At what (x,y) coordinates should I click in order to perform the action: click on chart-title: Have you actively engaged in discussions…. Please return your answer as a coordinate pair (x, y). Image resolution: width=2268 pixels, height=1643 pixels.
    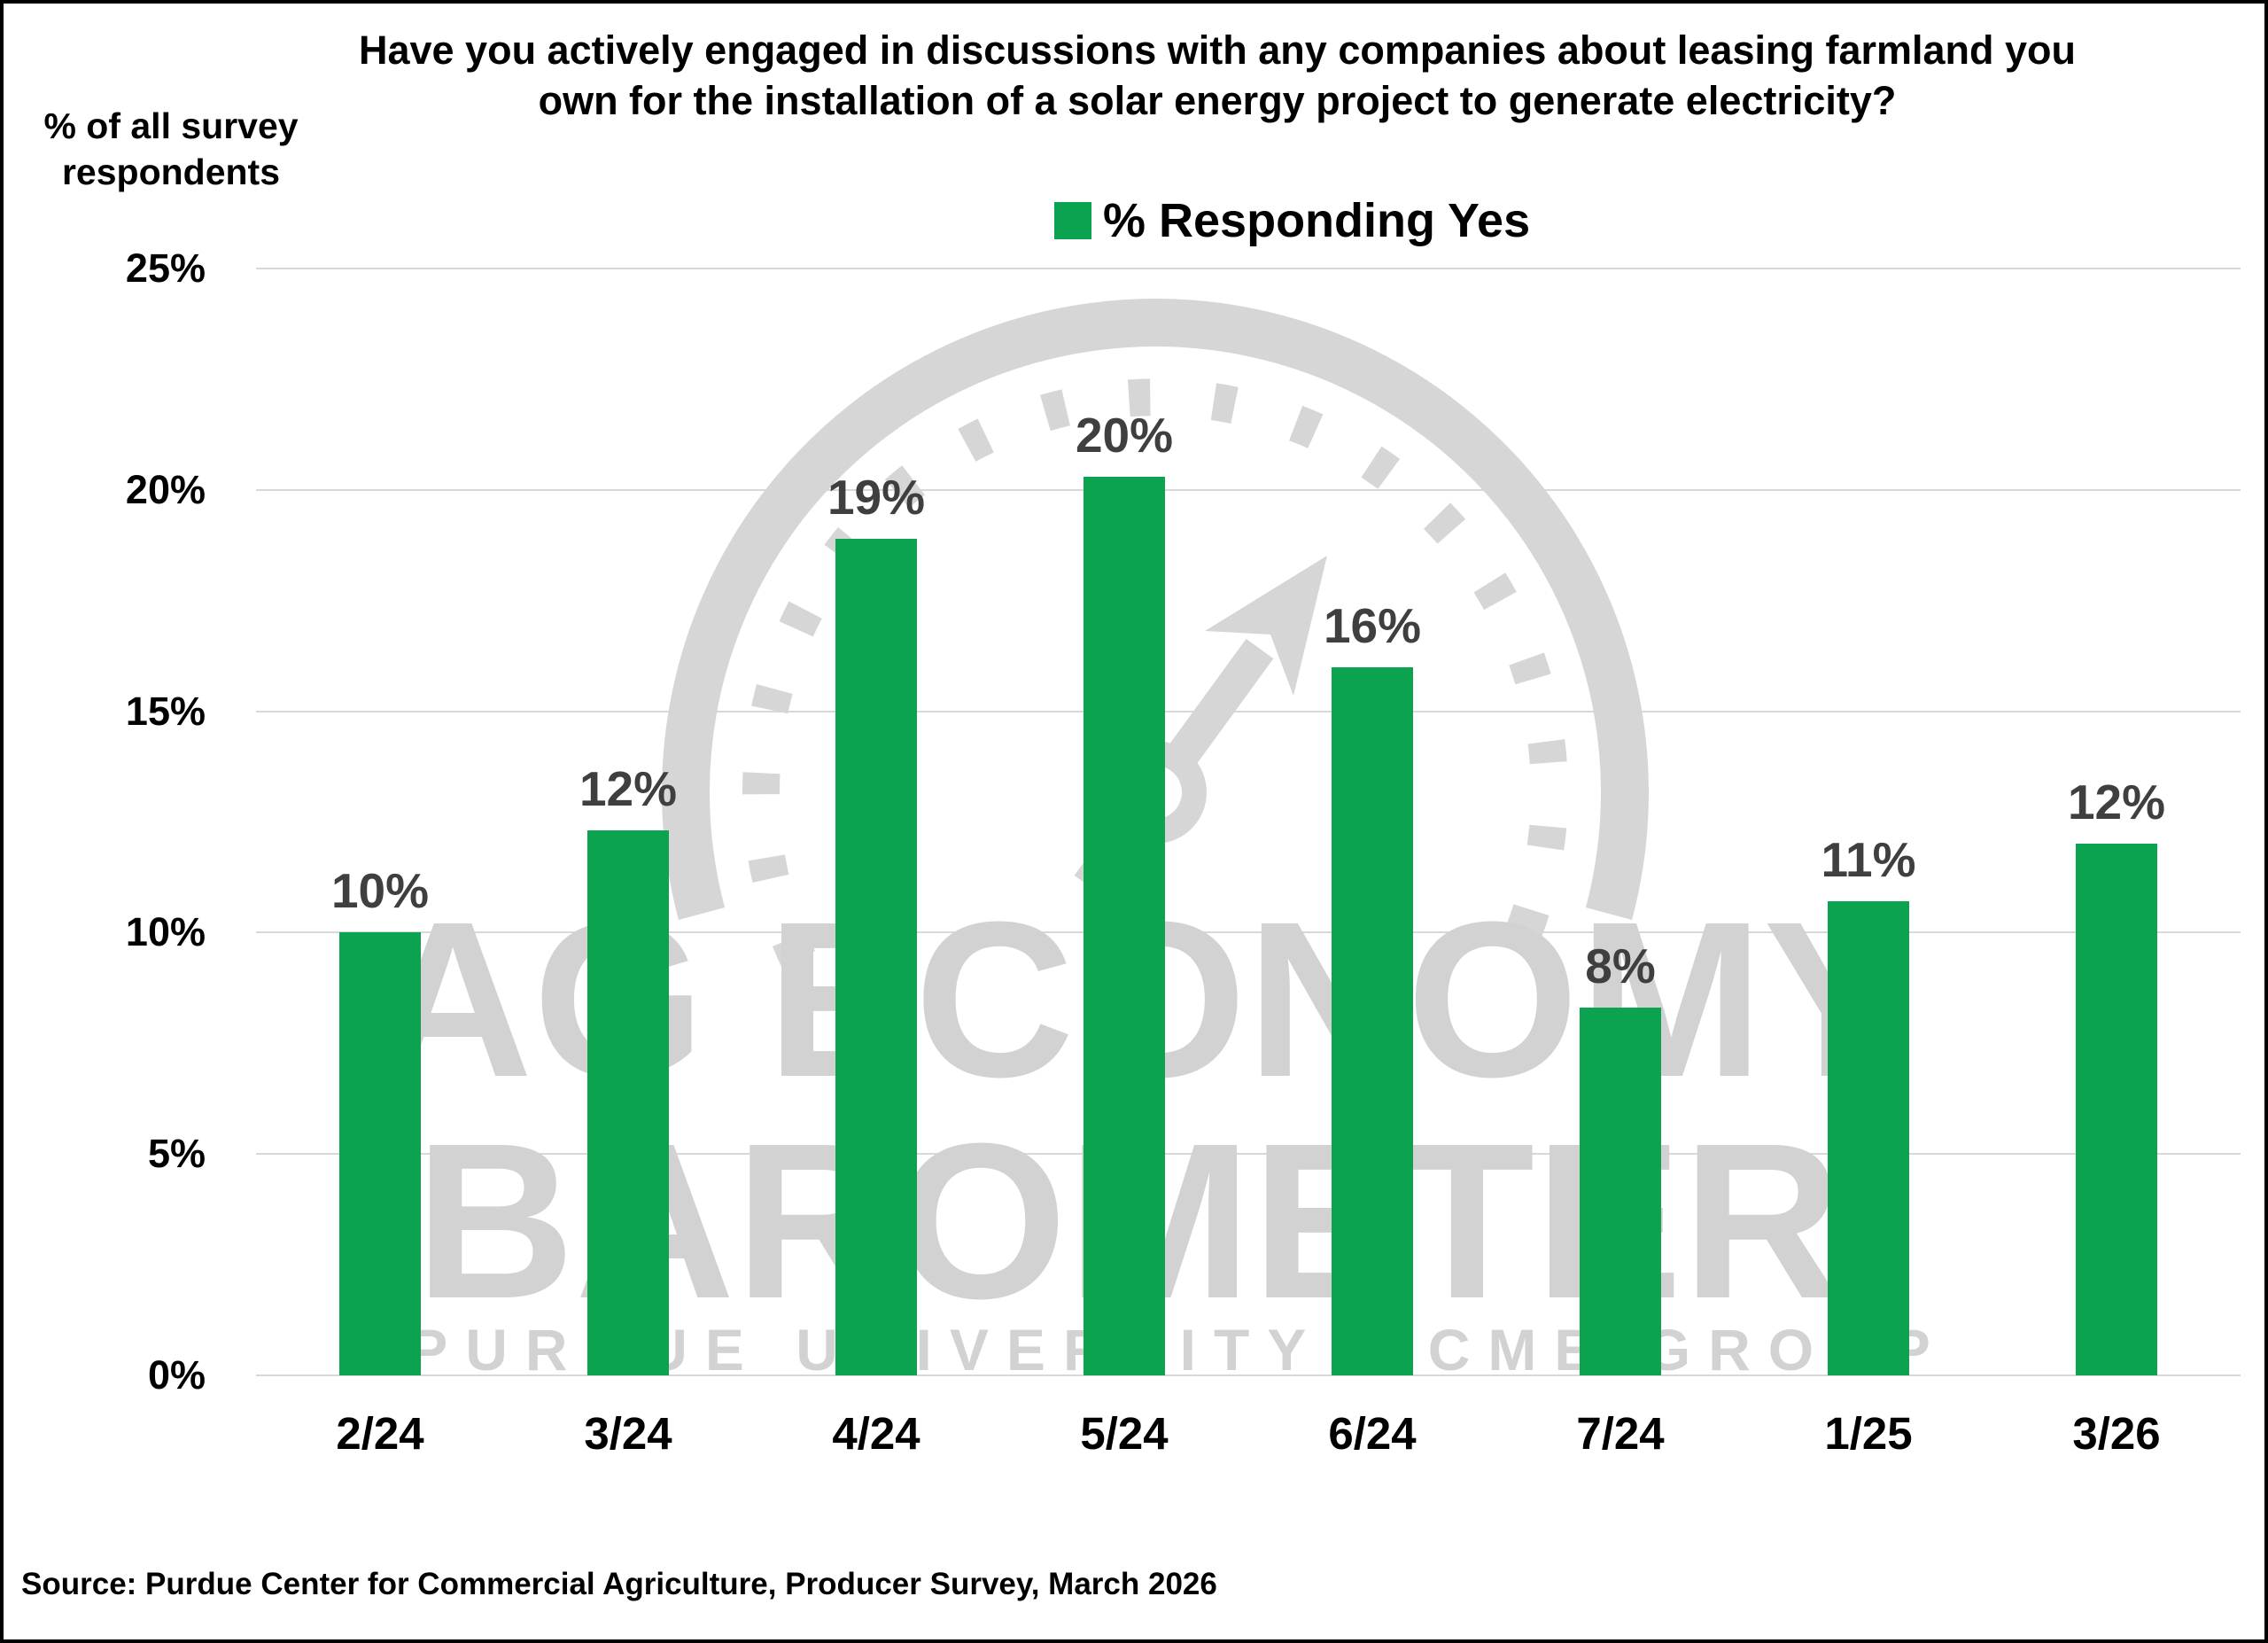
    Looking at the image, I should click on (1217, 75).